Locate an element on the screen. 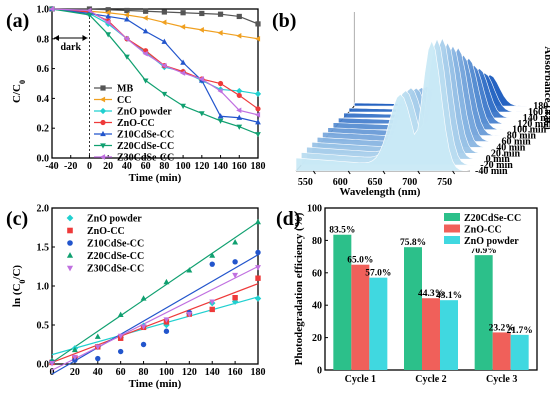 This screenshot has width=550, height=401. x-tick-label-c: 180 is located at coordinates (258, 372).